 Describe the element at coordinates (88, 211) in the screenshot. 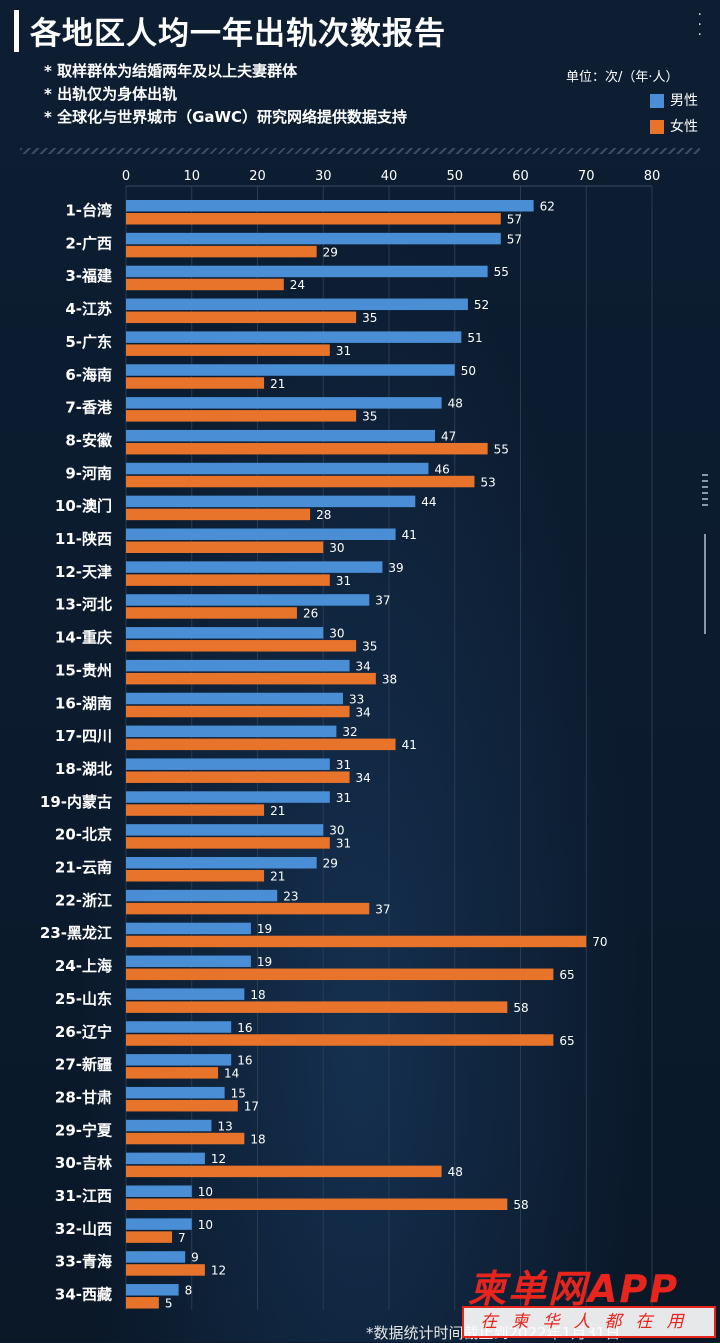

I see `category-label: 1-台湾` at that location.